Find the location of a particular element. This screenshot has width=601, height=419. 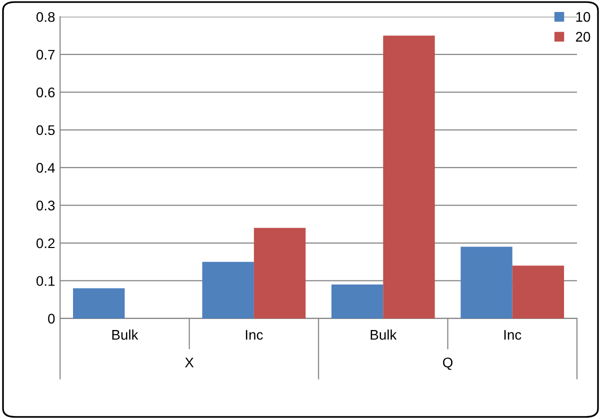

y-tick-label: 0 is located at coordinates (51, 319).